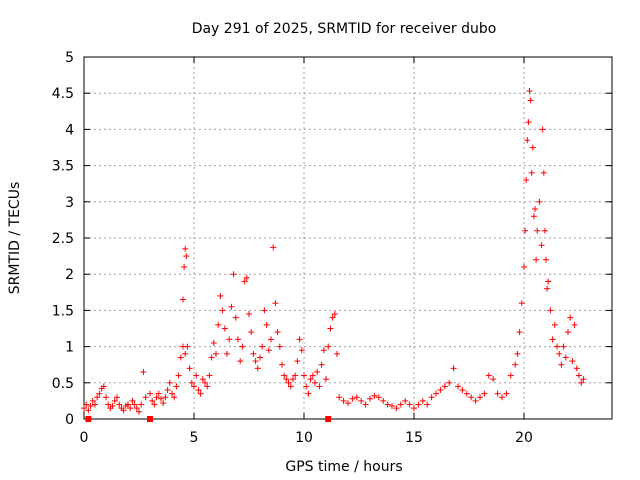  What do you see at coordinates (194, 438) in the screenshot?
I see `x-tick-label: 5` at bounding box center [194, 438].